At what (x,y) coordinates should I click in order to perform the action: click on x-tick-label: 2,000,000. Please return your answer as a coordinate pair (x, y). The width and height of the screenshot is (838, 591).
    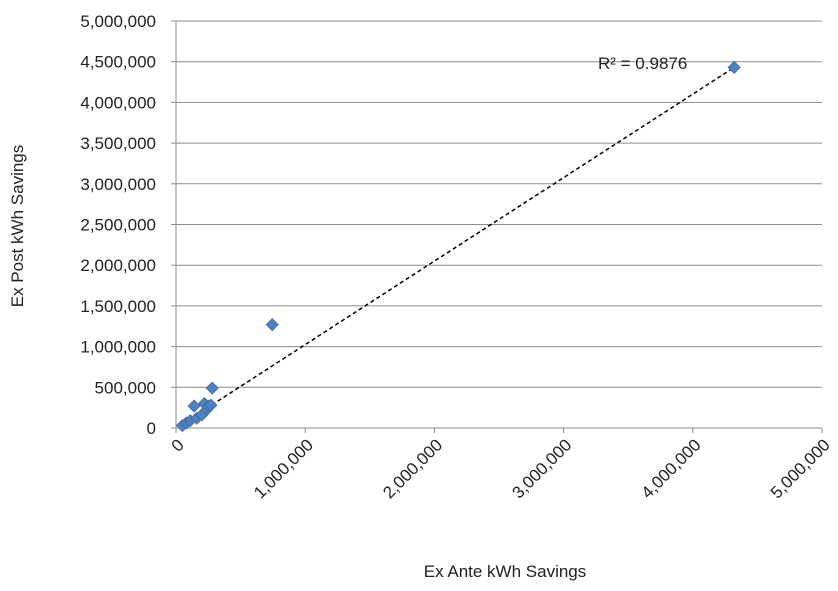
    Looking at the image, I should click on (412, 468).